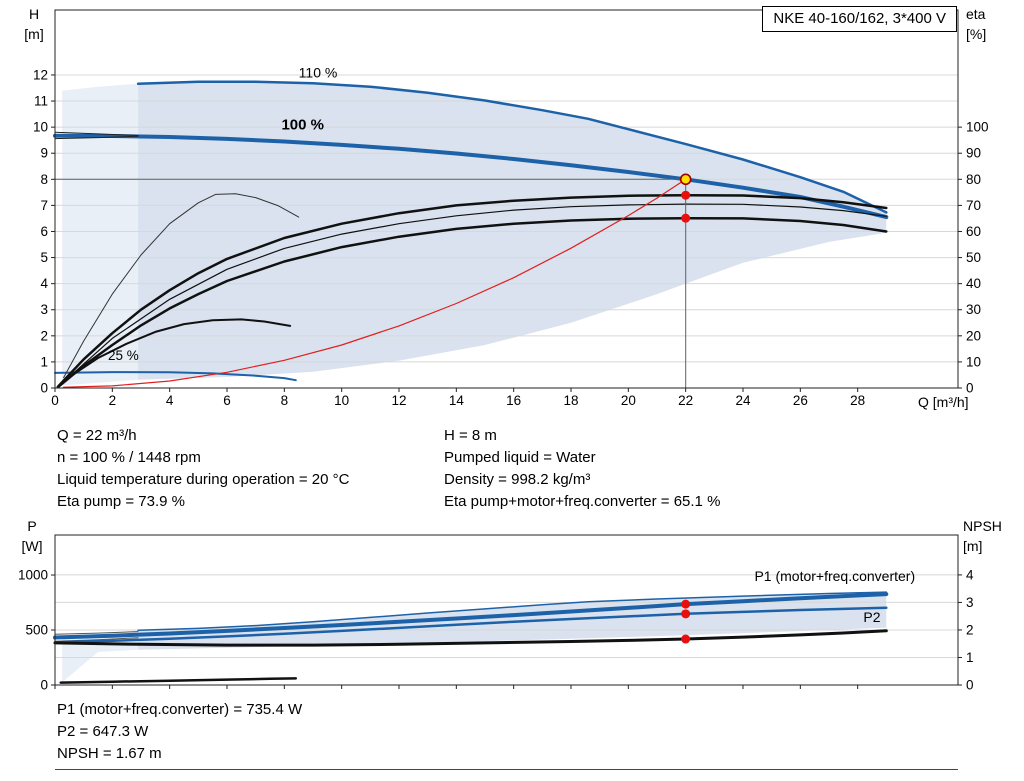  I want to click on p-110-curve, so click(512, 611).